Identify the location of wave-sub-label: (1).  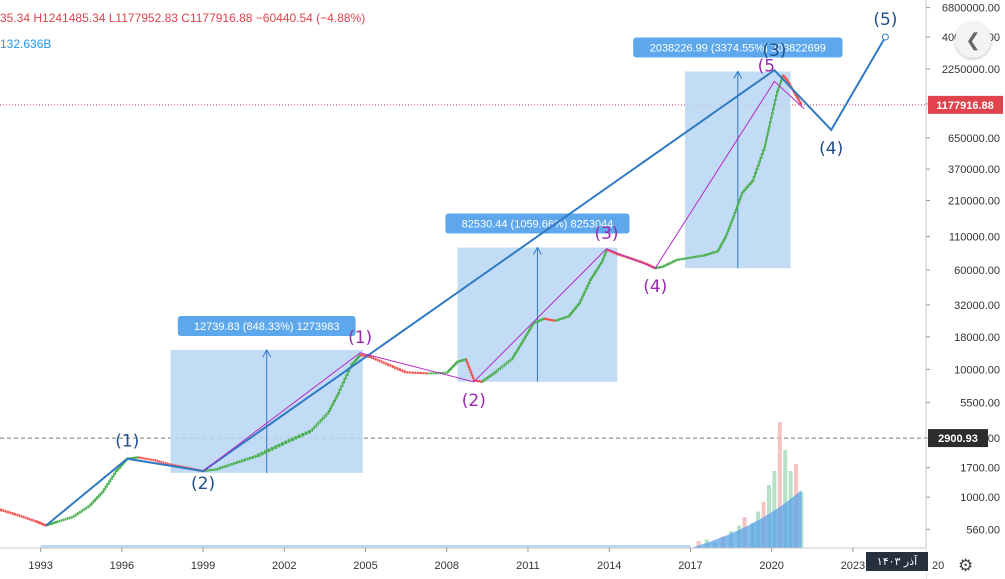
(360, 338).